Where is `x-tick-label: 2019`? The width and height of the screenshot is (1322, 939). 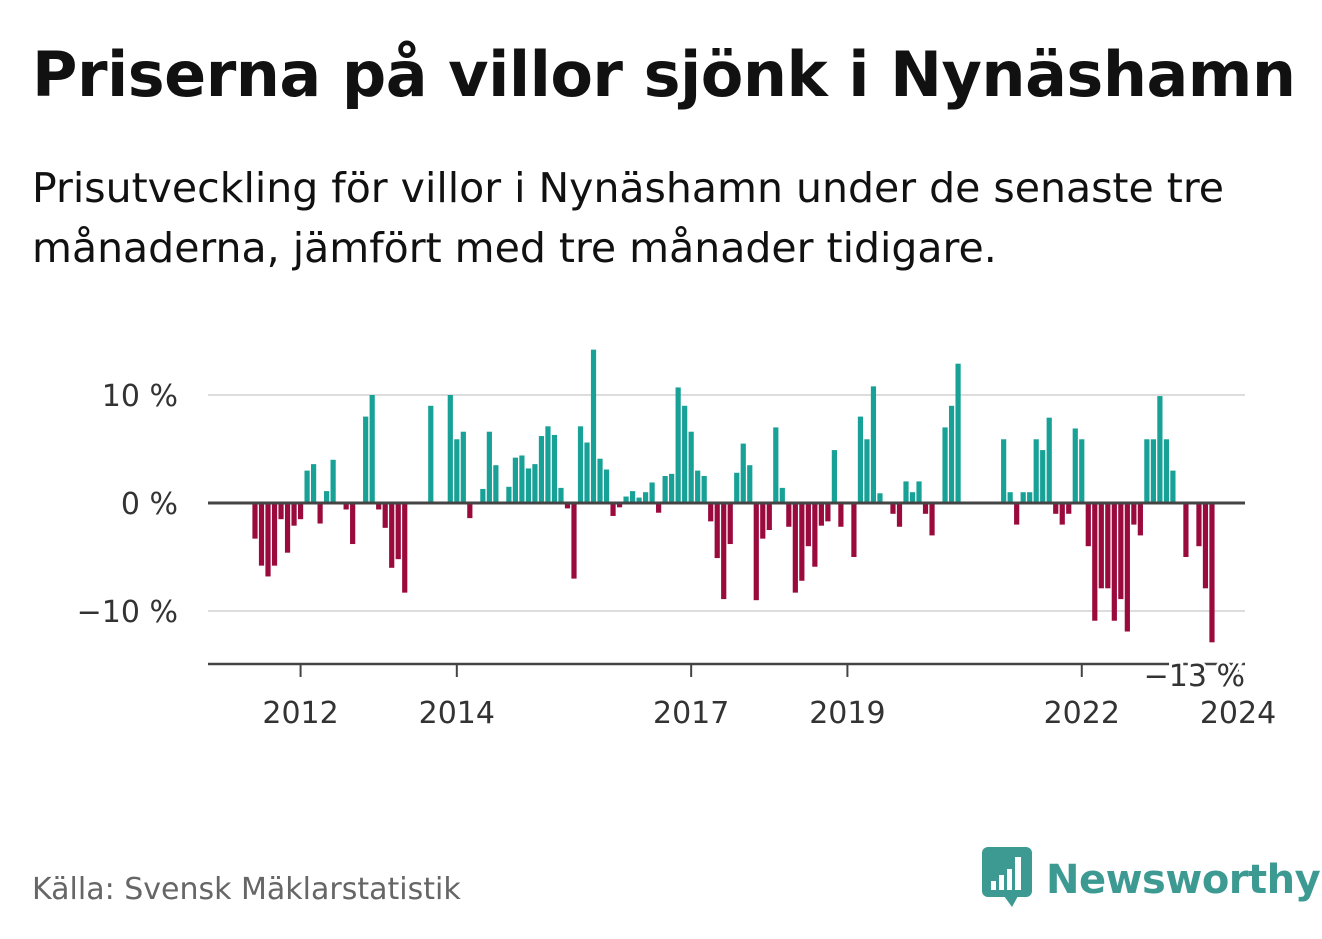 x-tick-label: 2019 is located at coordinates (847, 713).